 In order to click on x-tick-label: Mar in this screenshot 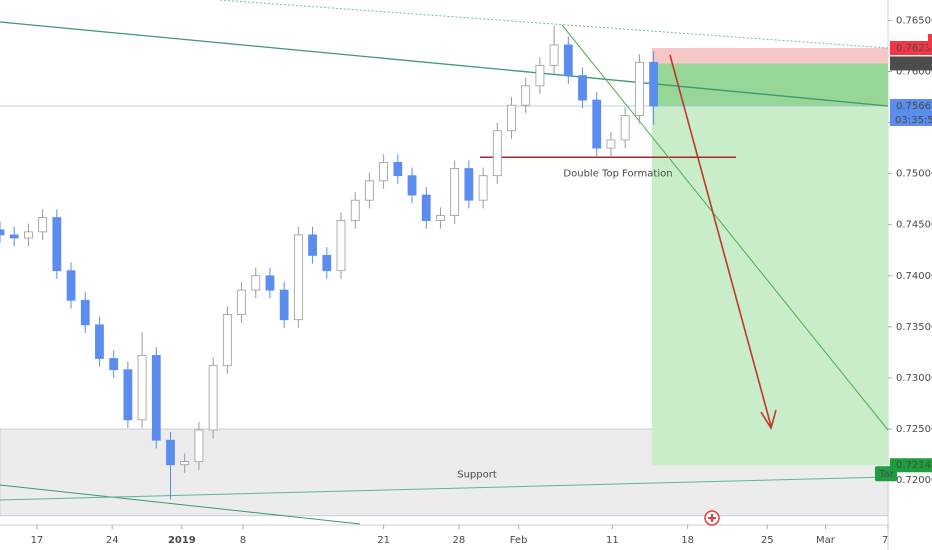, I will do `click(826, 540)`.